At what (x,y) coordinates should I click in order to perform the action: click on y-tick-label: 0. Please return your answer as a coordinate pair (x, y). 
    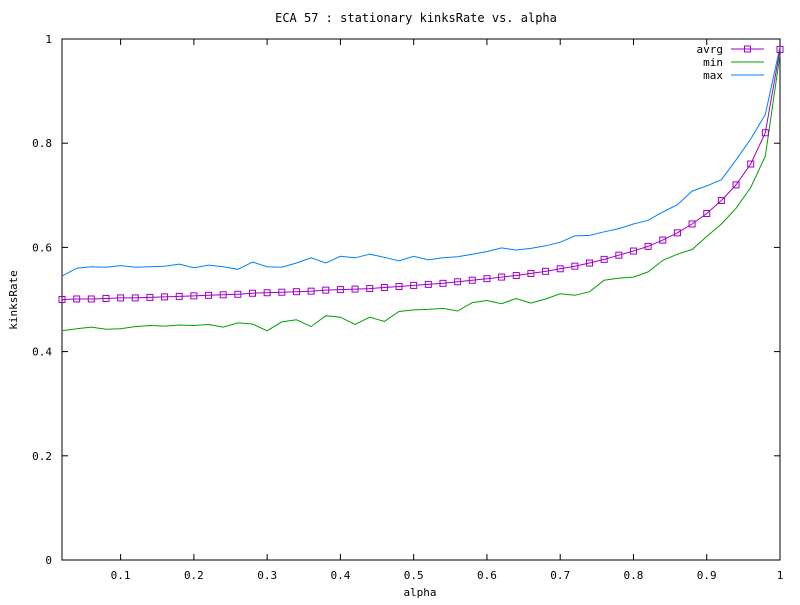
    Looking at the image, I should click on (48, 560).